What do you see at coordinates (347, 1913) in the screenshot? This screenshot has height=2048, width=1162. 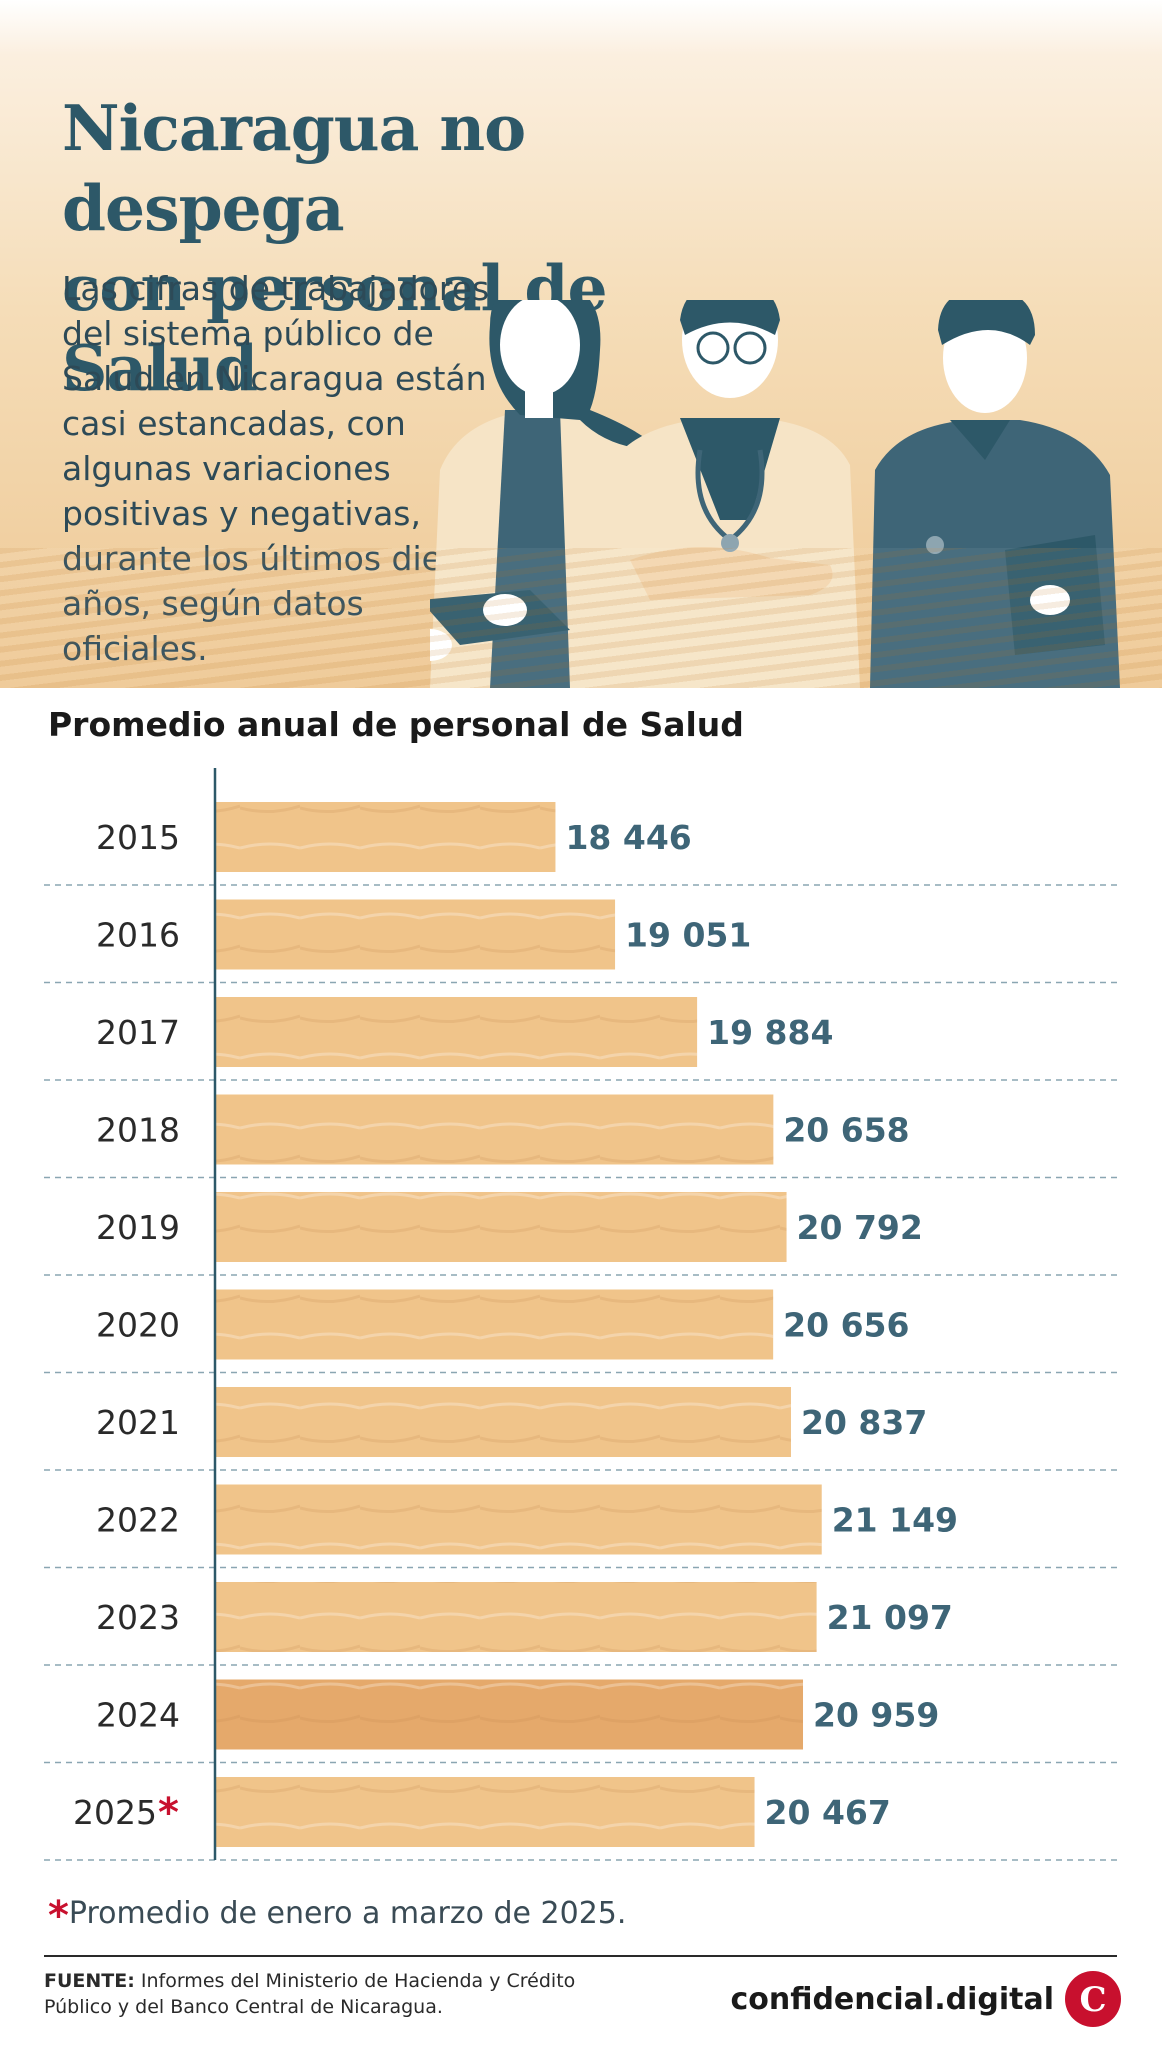 I see `footnote-text: Promedio de enero a marzo de 2025.` at bounding box center [347, 1913].